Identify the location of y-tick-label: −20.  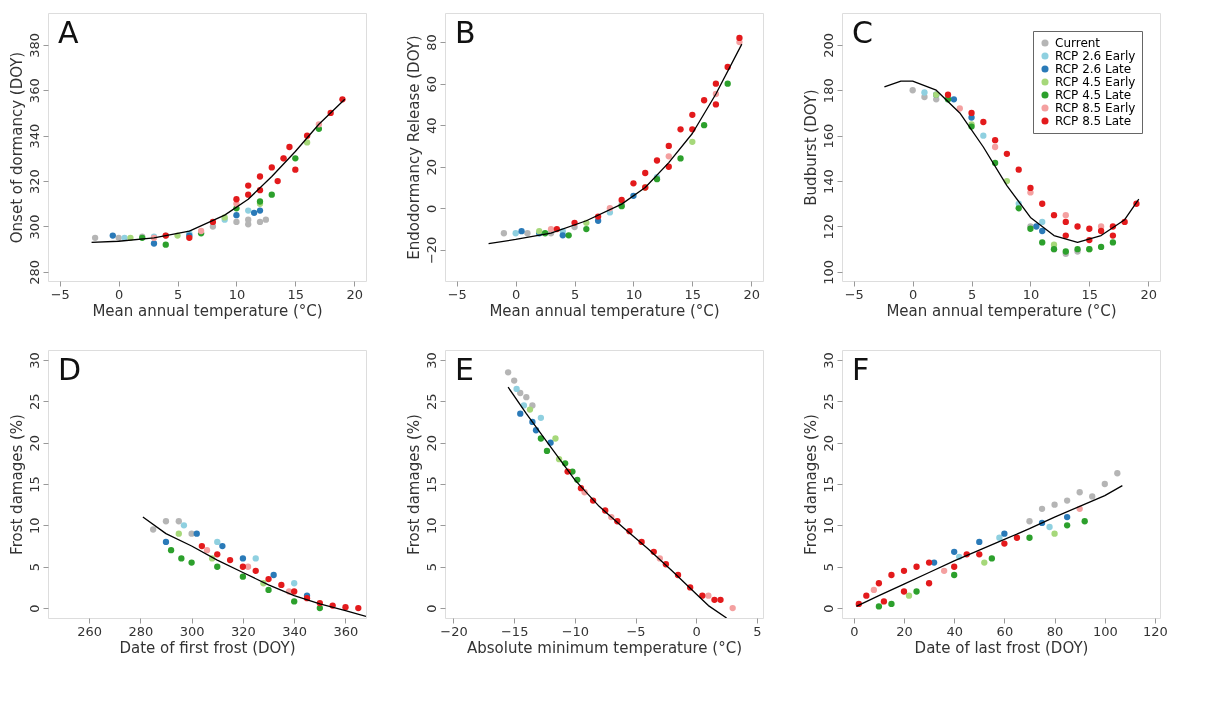
(431, 250).